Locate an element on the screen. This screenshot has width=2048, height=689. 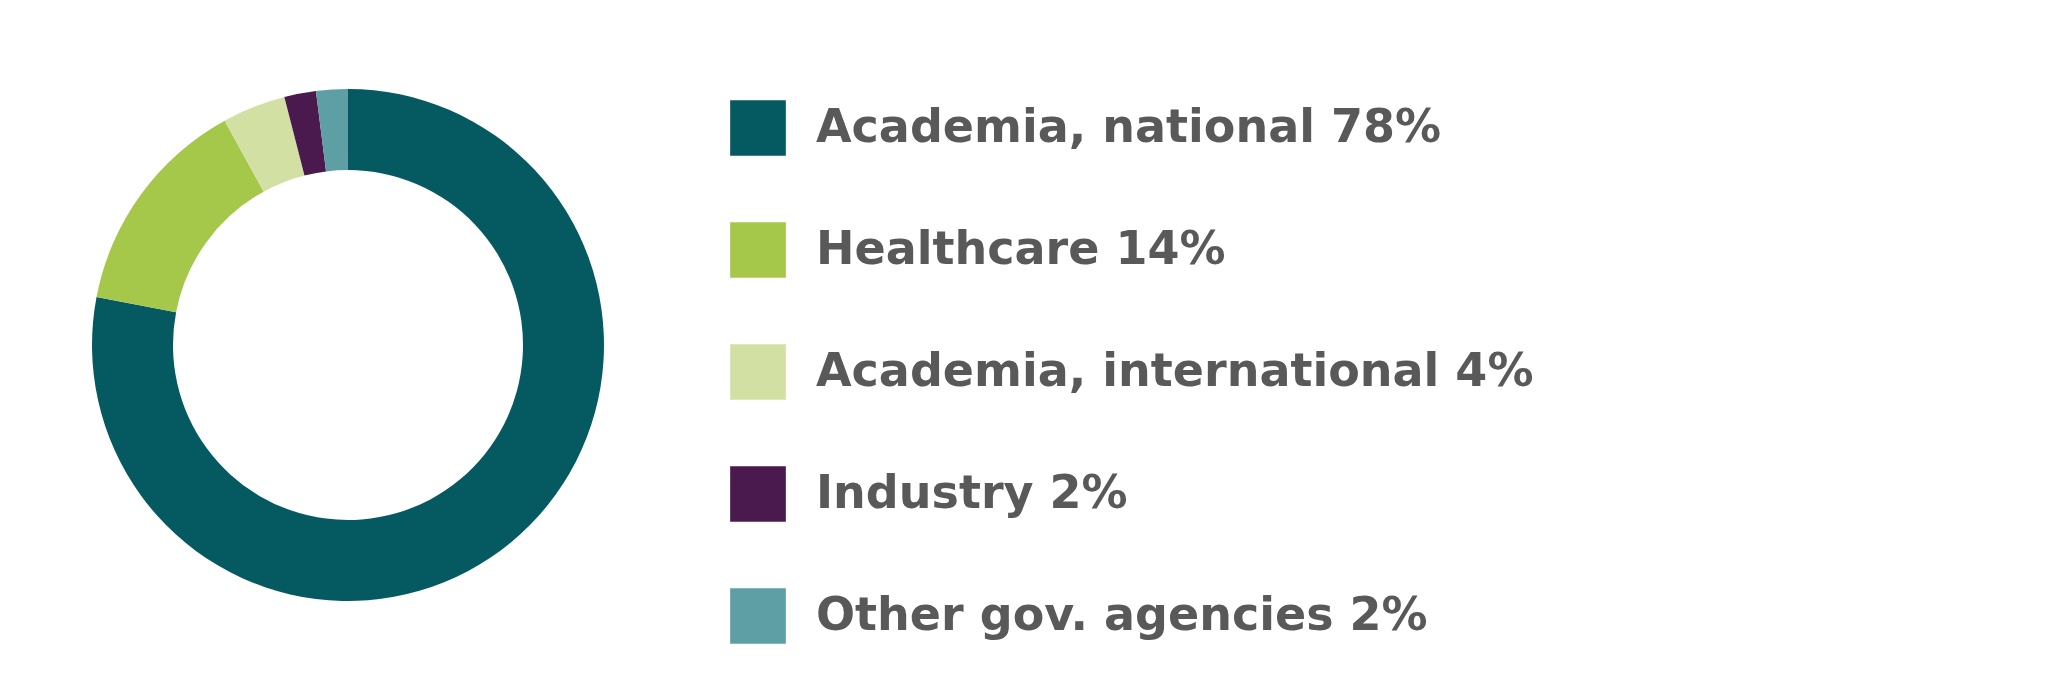
legend-label: Academia, national 78% is located at coordinates (1129, 126).